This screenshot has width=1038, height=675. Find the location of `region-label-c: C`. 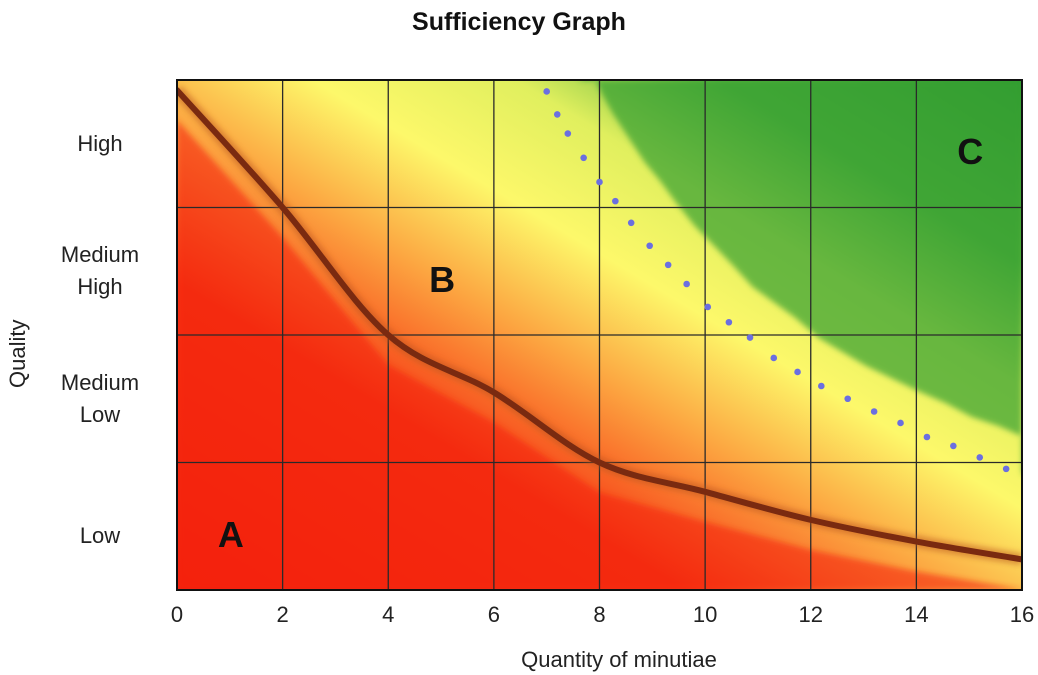

region-label-c: C is located at coordinates (970, 151).